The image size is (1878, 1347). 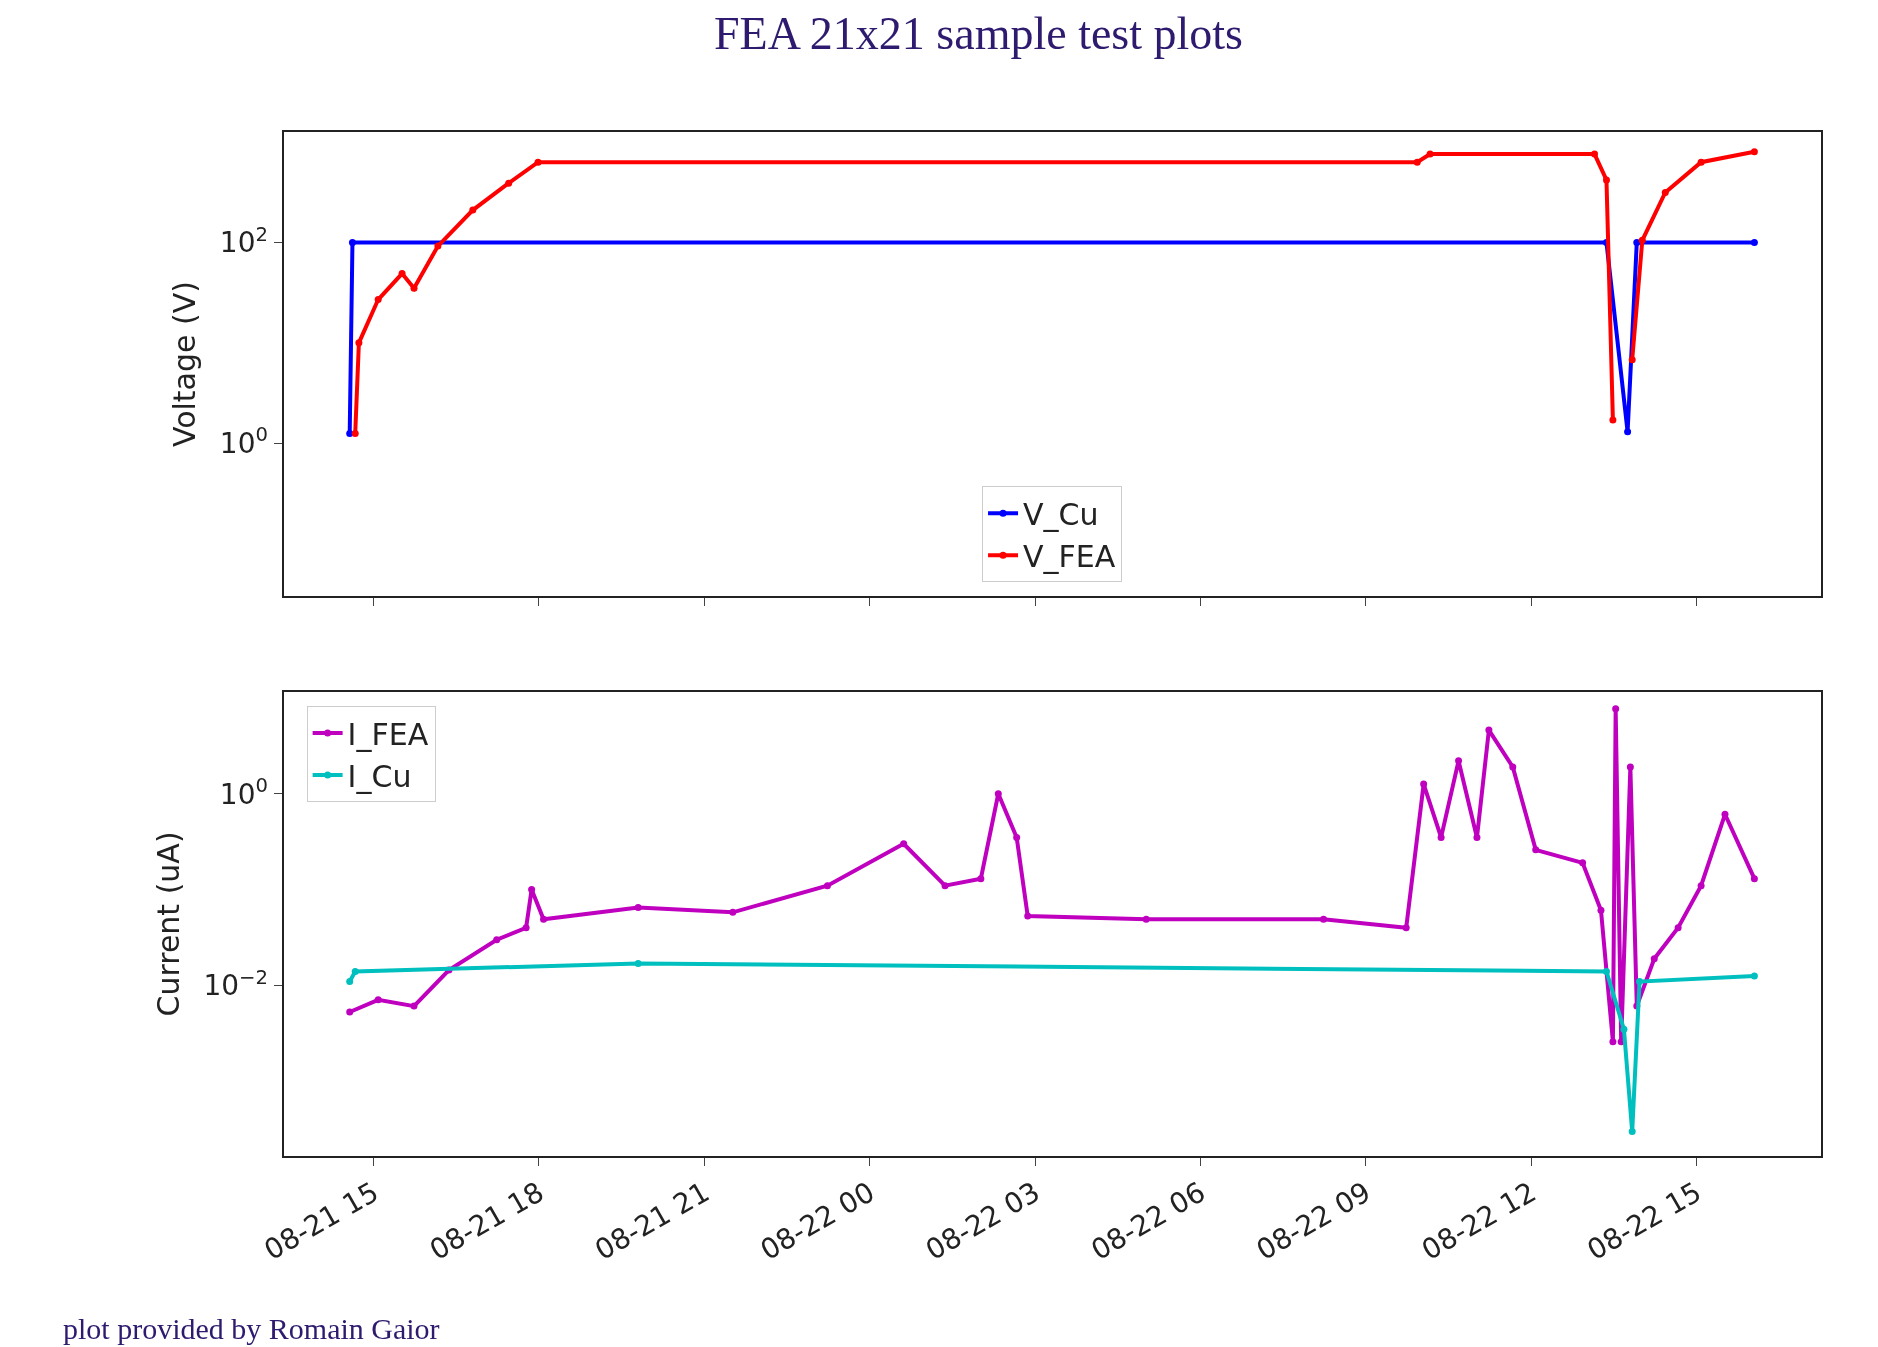 I want to click on legend-label: V_FEA, so click(x=1069, y=556).